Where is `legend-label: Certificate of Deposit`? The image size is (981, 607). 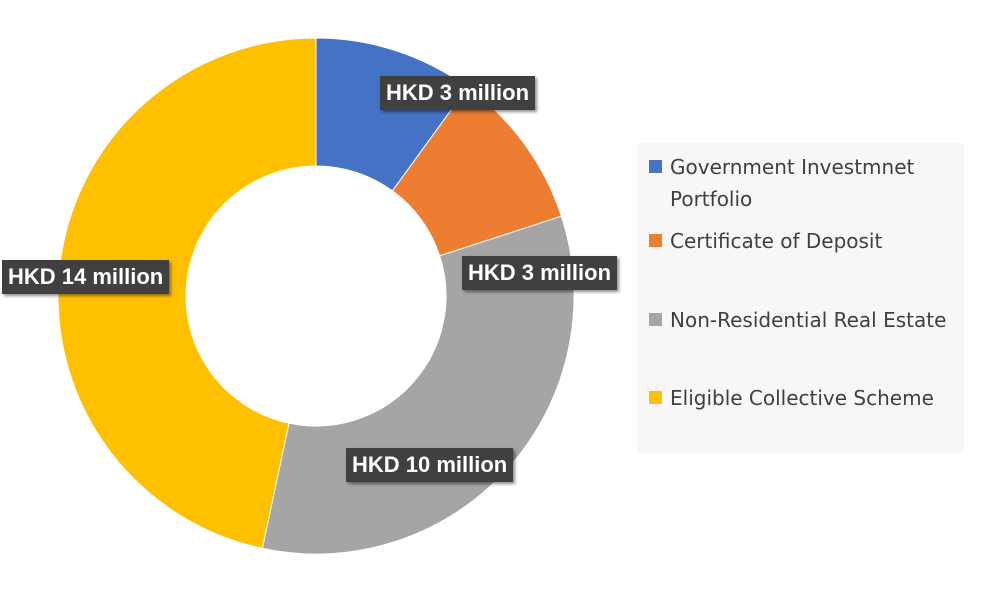
legend-label: Certificate of Deposit is located at coordinates (776, 241).